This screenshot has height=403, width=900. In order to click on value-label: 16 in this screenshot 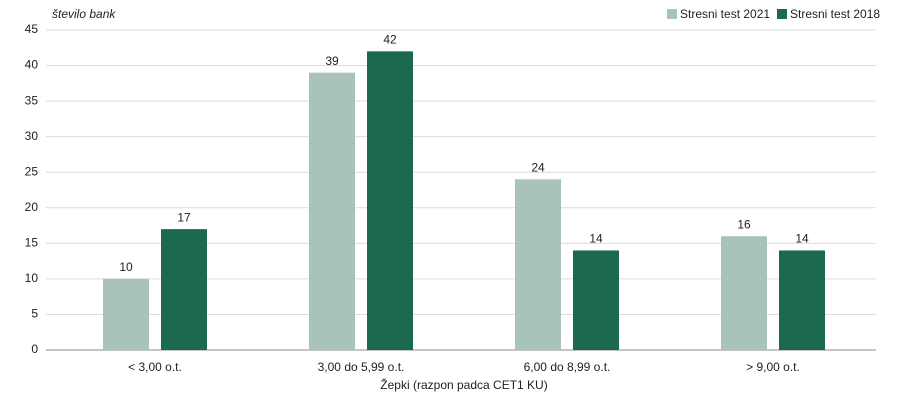, I will do `click(744, 224)`.